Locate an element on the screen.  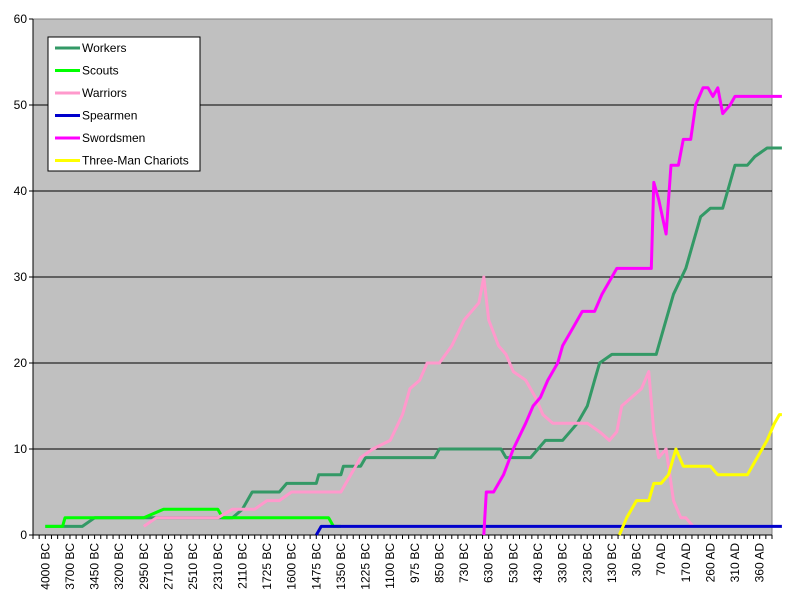
series-line-scouts is located at coordinates (193, 517).